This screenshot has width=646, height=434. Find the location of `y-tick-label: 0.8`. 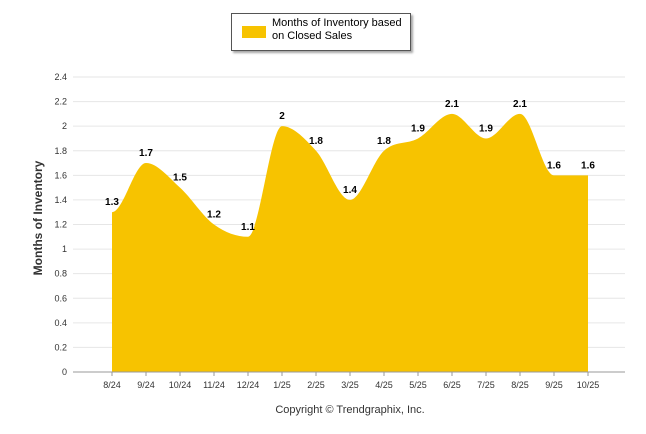

y-tick-label: 0.8 is located at coordinates (60, 274).